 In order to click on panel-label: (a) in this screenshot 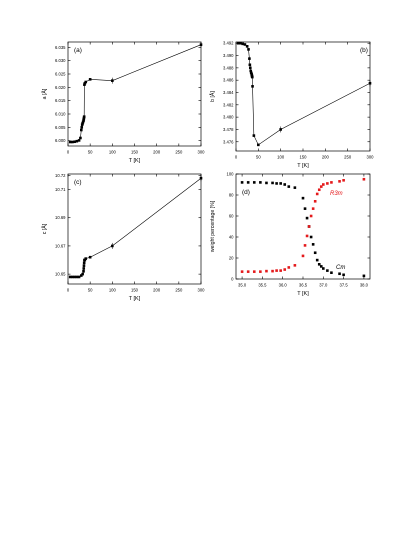, I will do `click(78, 50)`.